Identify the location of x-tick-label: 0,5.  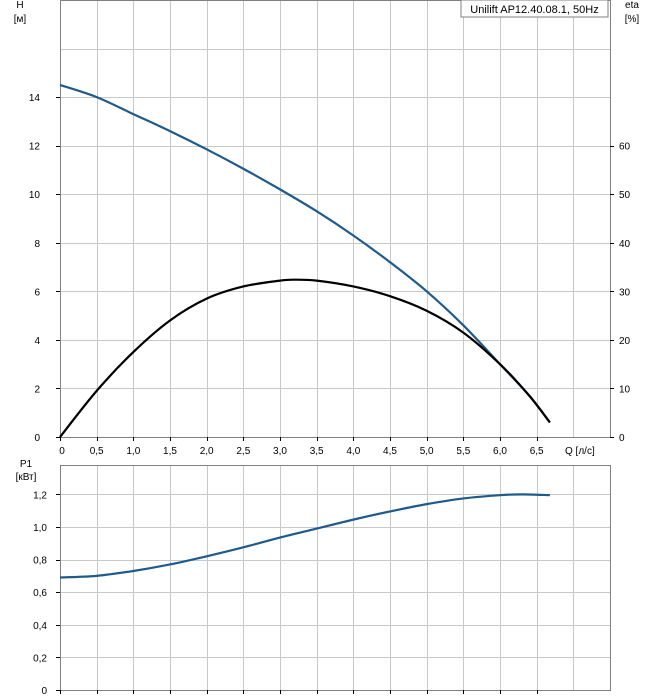
(97, 451).